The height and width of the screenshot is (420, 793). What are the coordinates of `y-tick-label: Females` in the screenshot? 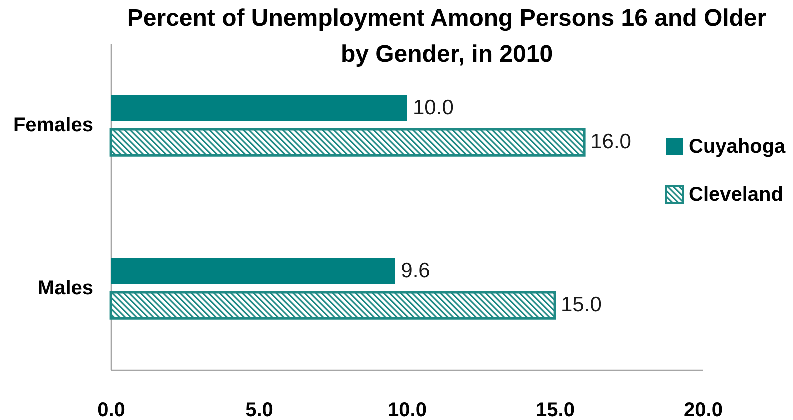 It's located at (53, 125).